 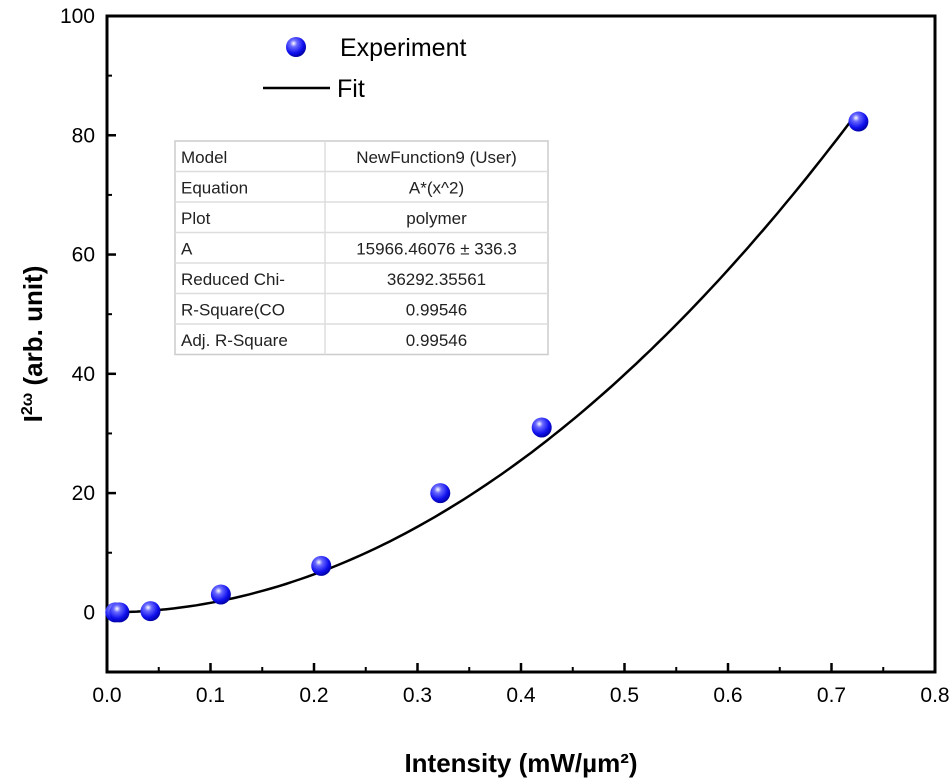 What do you see at coordinates (83, 493) in the screenshot?
I see `y-tick-label: 20` at bounding box center [83, 493].